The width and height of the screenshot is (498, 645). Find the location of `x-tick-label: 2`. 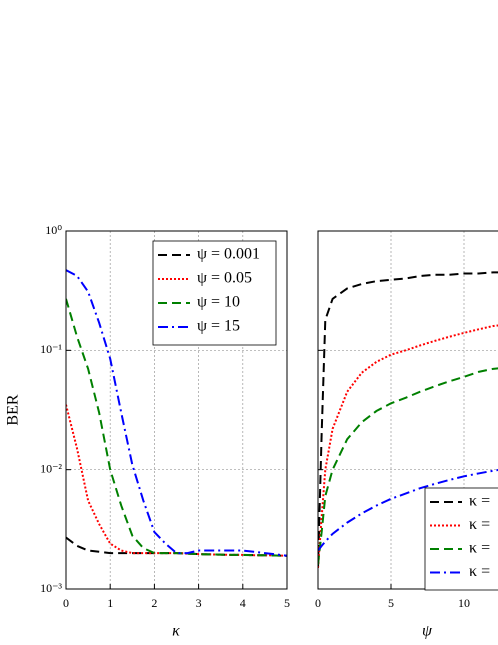

x-tick-label: 2 is located at coordinates (154, 603).